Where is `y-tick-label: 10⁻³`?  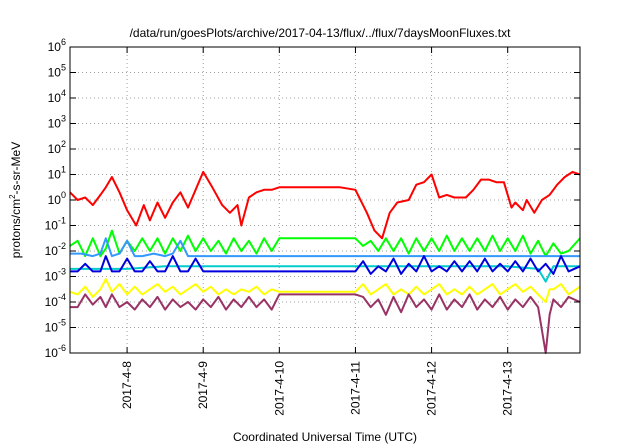
y-tick-label: 10⁻³ is located at coordinates (55, 275).